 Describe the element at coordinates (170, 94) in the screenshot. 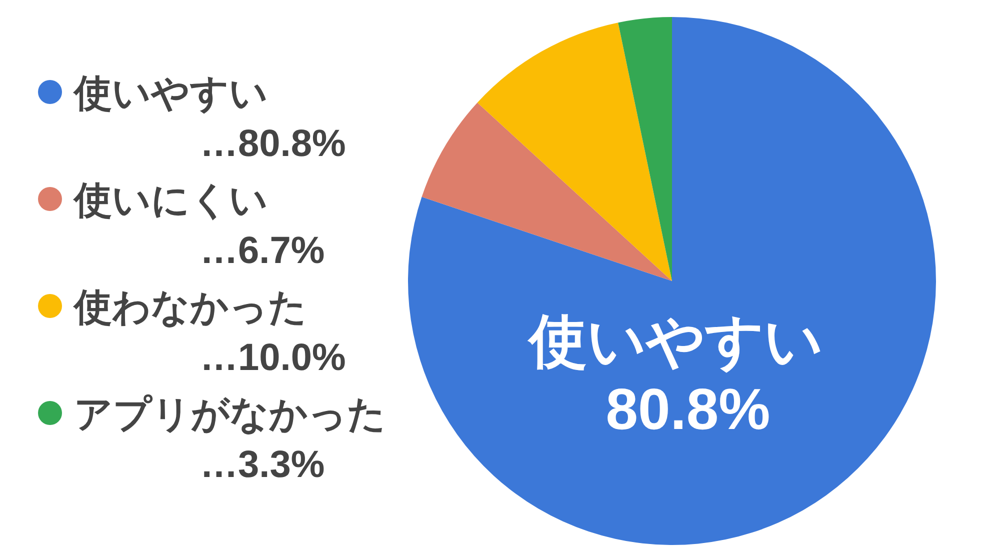

I see `legend-label: 使いやすい` at that location.